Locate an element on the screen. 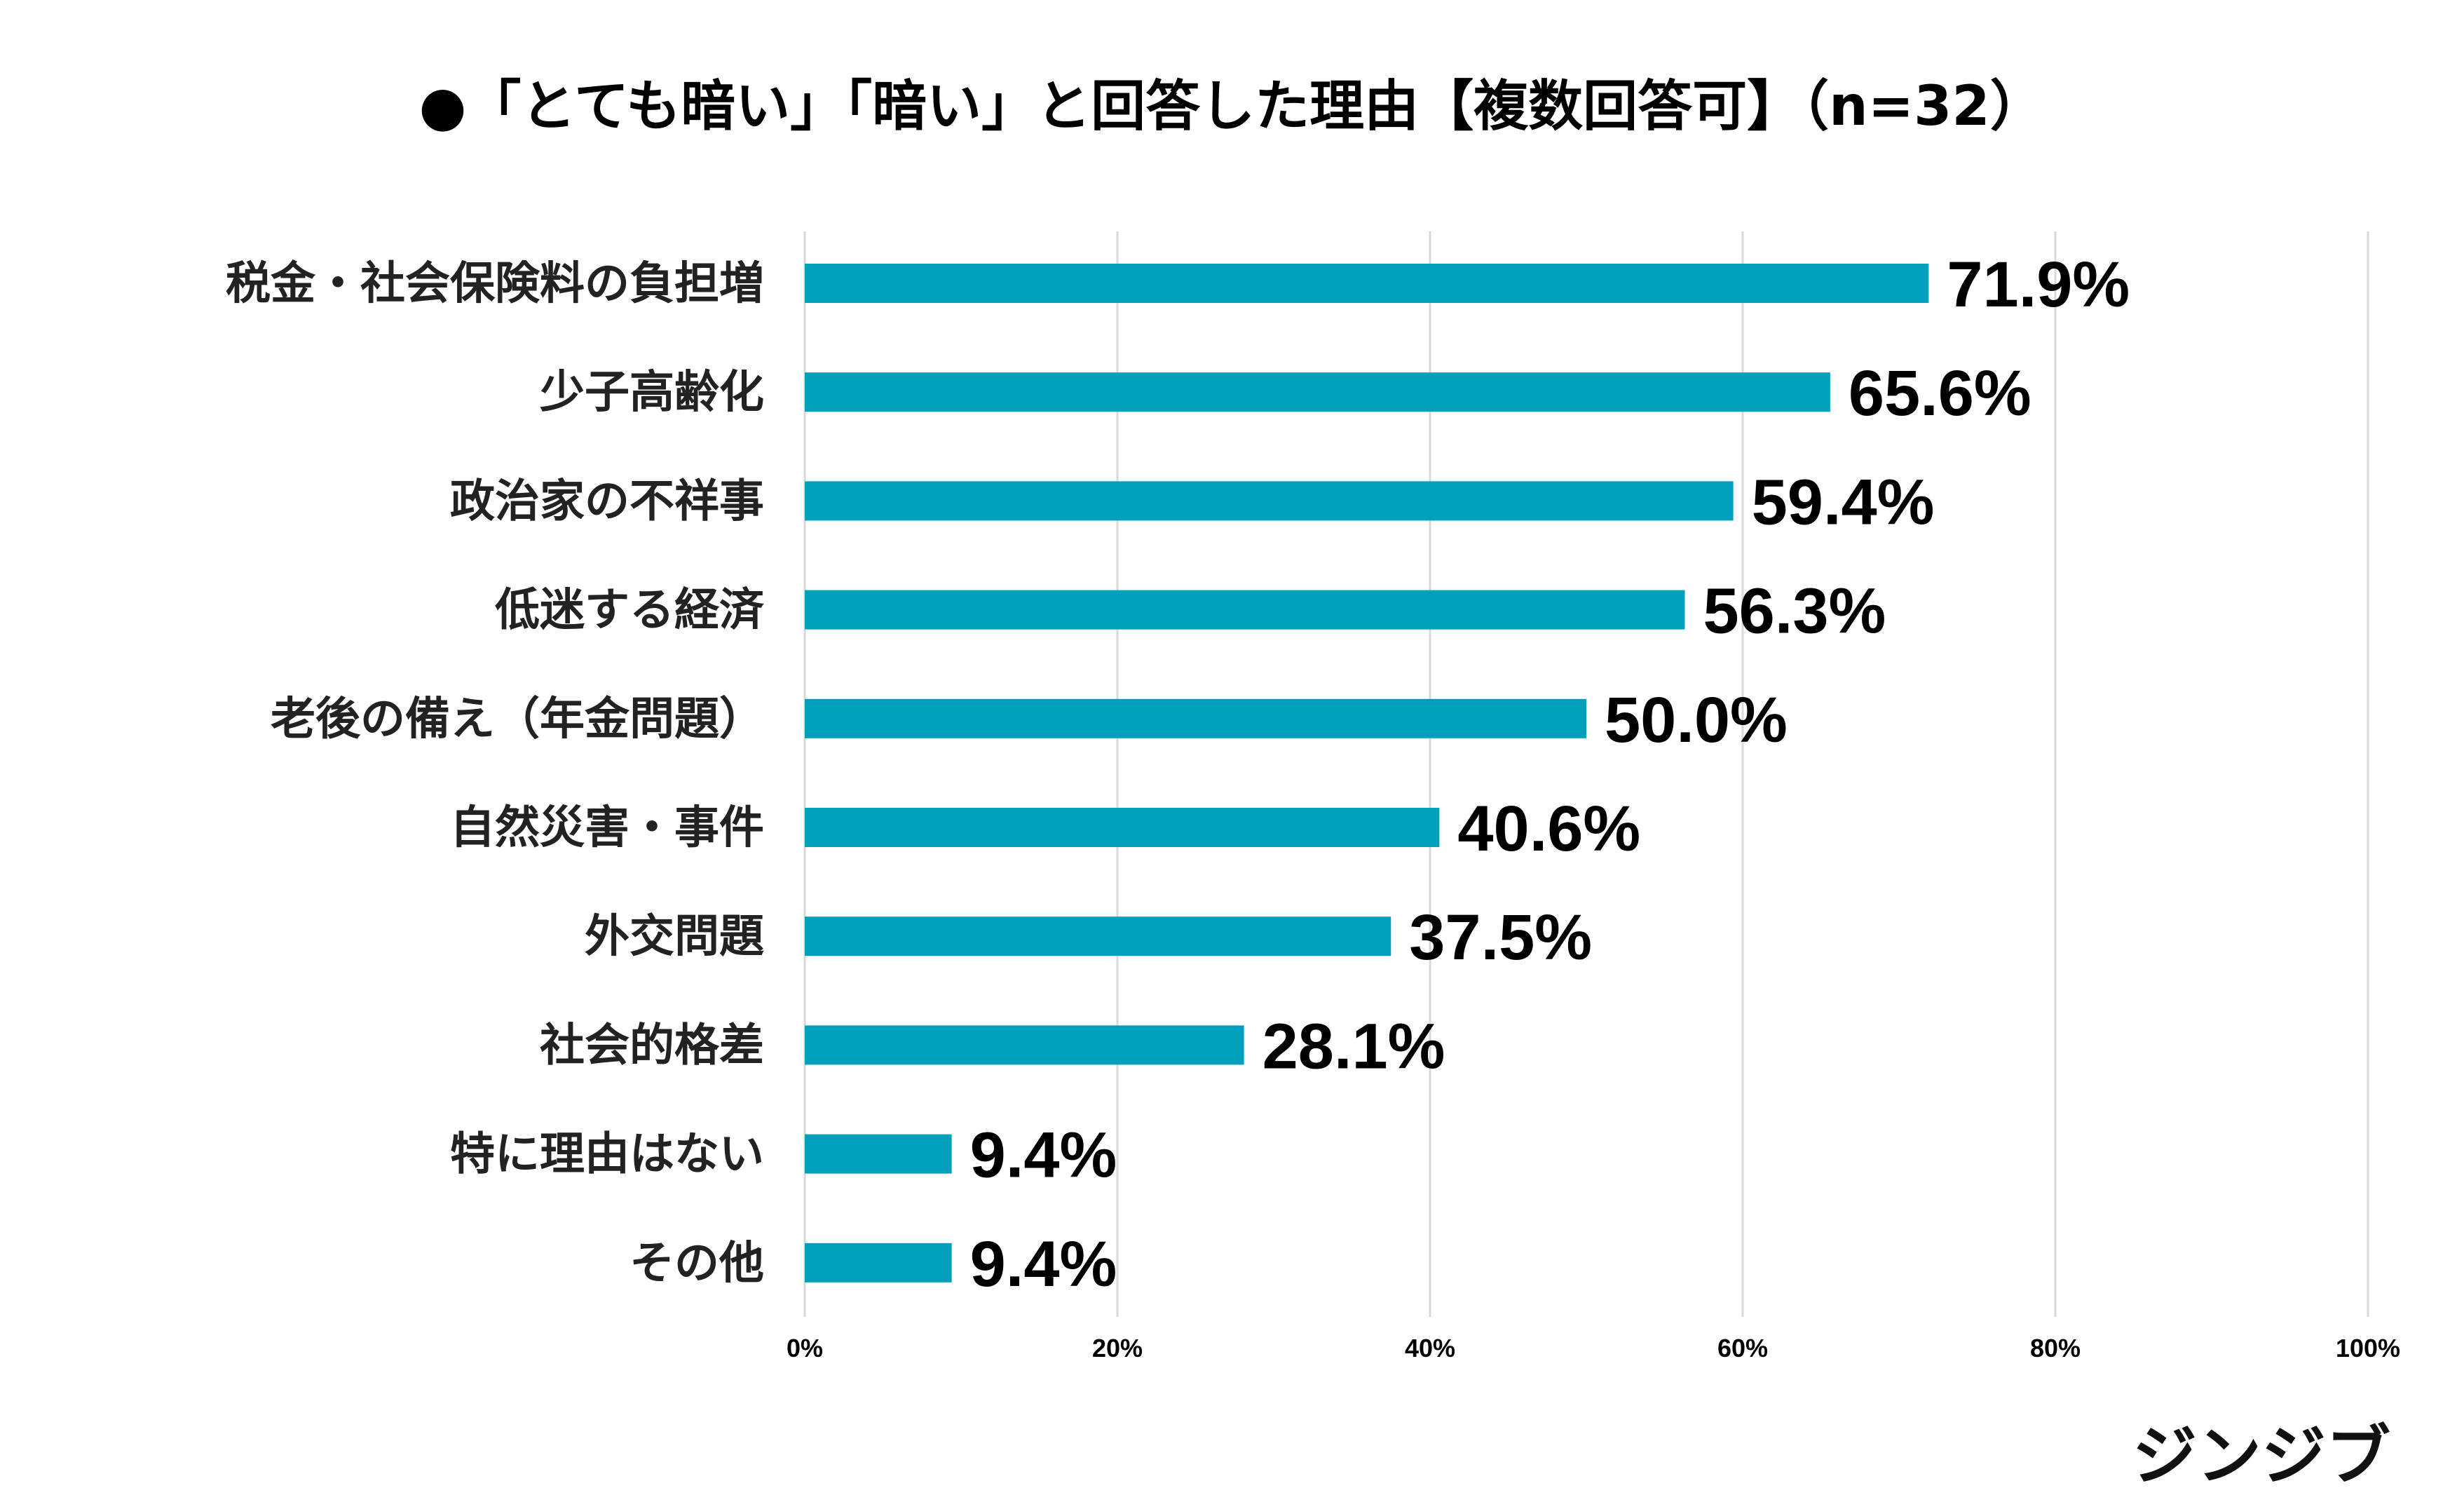  data-label: 56.3% is located at coordinates (1795, 611).